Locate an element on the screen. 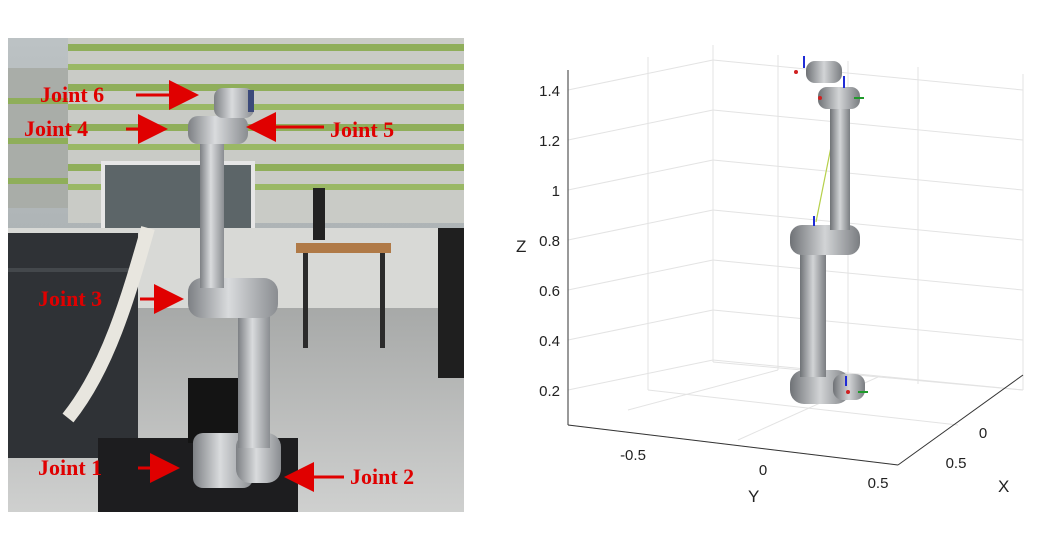 The image size is (1042, 536). chair is located at coordinates (451, 303).